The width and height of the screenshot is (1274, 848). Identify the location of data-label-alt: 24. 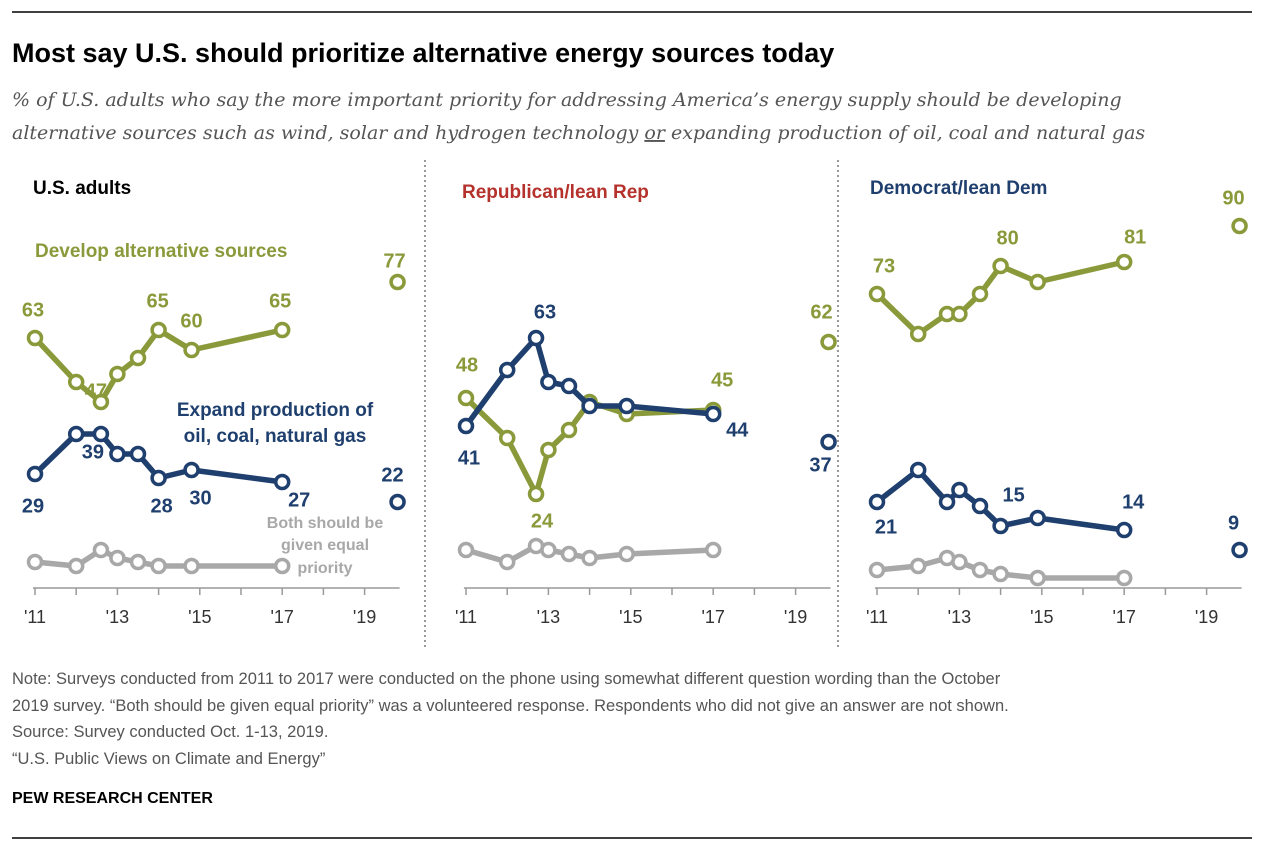
(542, 521).